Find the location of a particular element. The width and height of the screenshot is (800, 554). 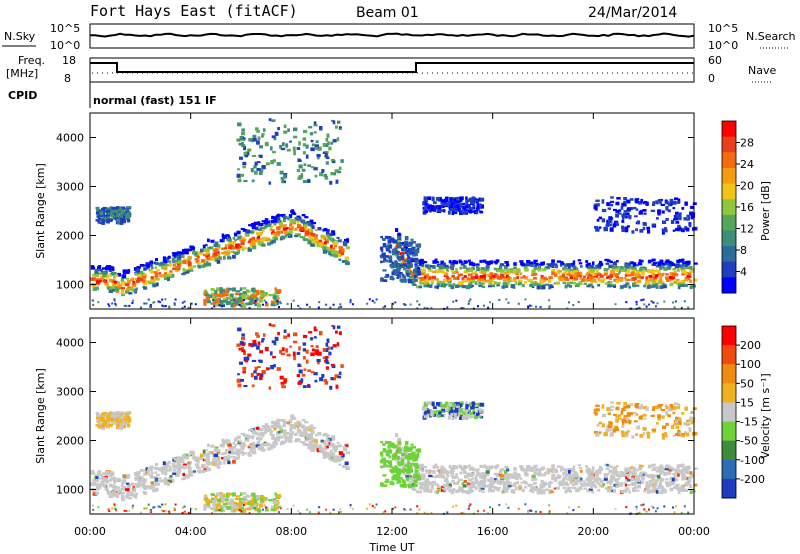

nave-label: Nave is located at coordinates (762, 70).